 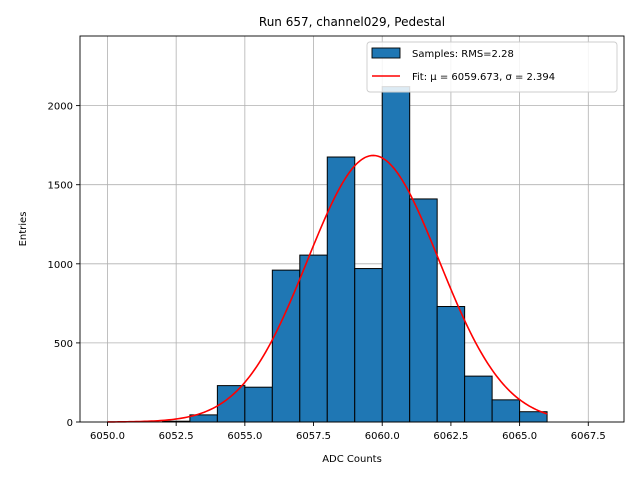 What do you see at coordinates (107, 436) in the screenshot?
I see `x-tick-label-0: 6050.0` at bounding box center [107, 436].